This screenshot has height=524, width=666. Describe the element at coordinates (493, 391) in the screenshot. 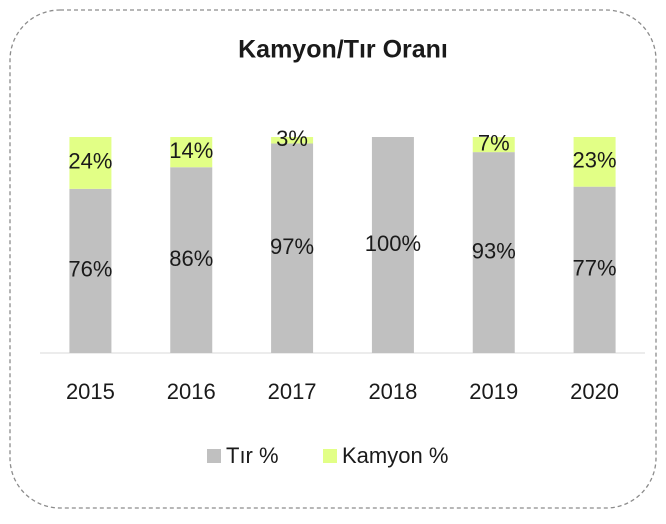

I see `x-tick-label: 2019` at that location.